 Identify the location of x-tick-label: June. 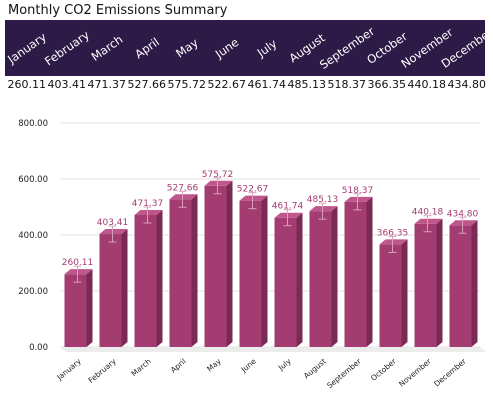
(248, 365).